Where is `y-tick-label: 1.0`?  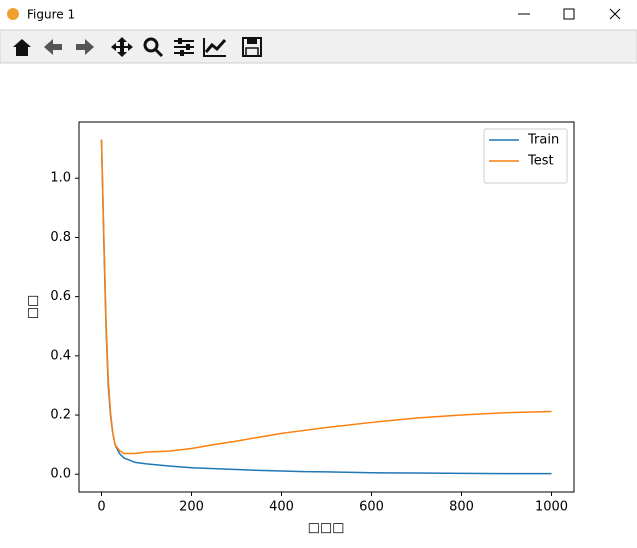
y-tick-label: 1.0 is located at coordinates (60, 178).